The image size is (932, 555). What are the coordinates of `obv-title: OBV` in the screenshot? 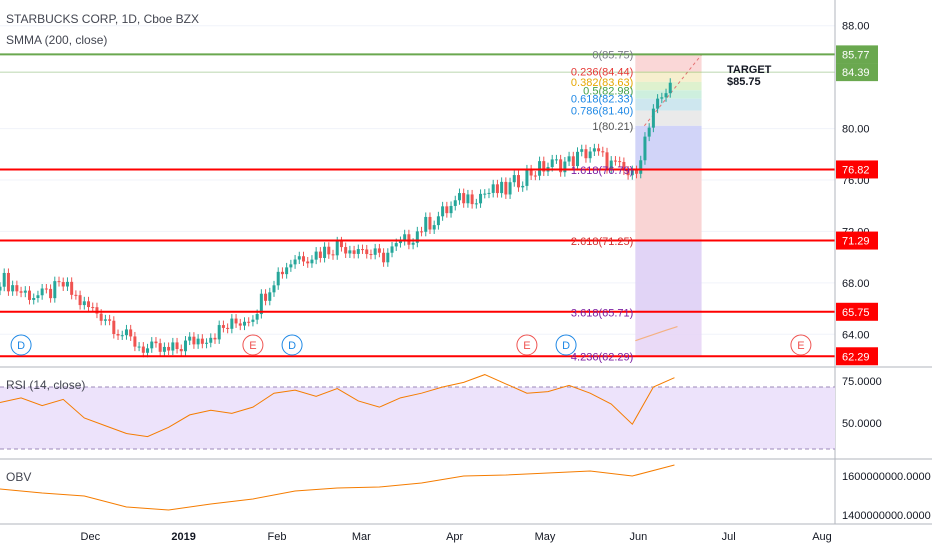 It's located at (18, 477).